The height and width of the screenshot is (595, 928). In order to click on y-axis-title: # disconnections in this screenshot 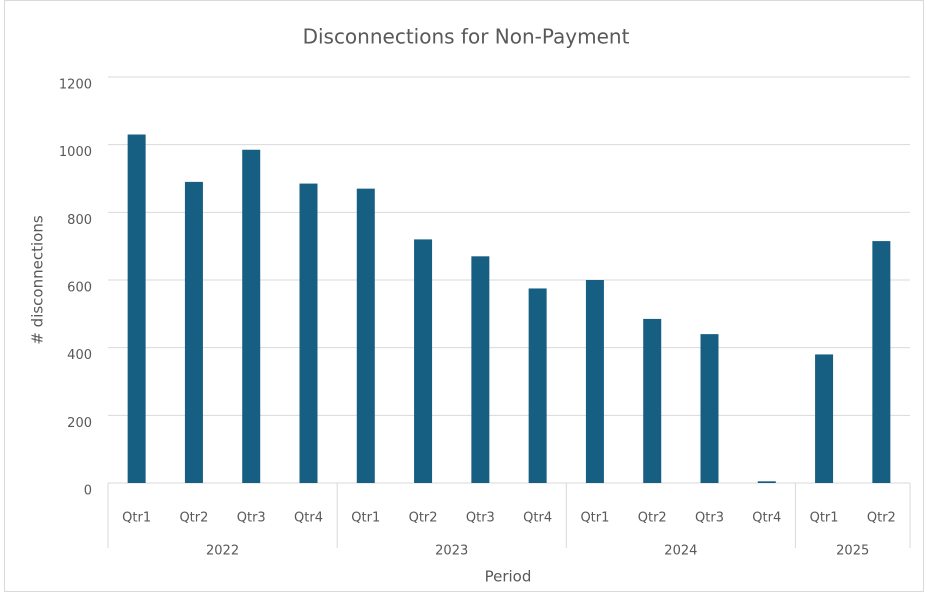, I will do `click(38, 279)`.